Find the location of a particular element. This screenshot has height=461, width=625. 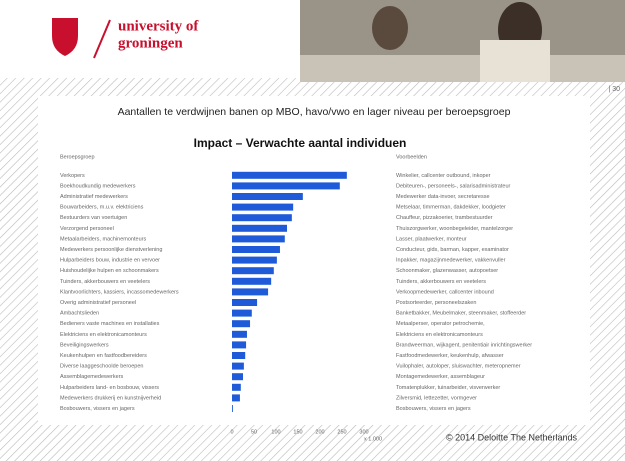

category-label: Verkopers is located at coordinates (72, 176).